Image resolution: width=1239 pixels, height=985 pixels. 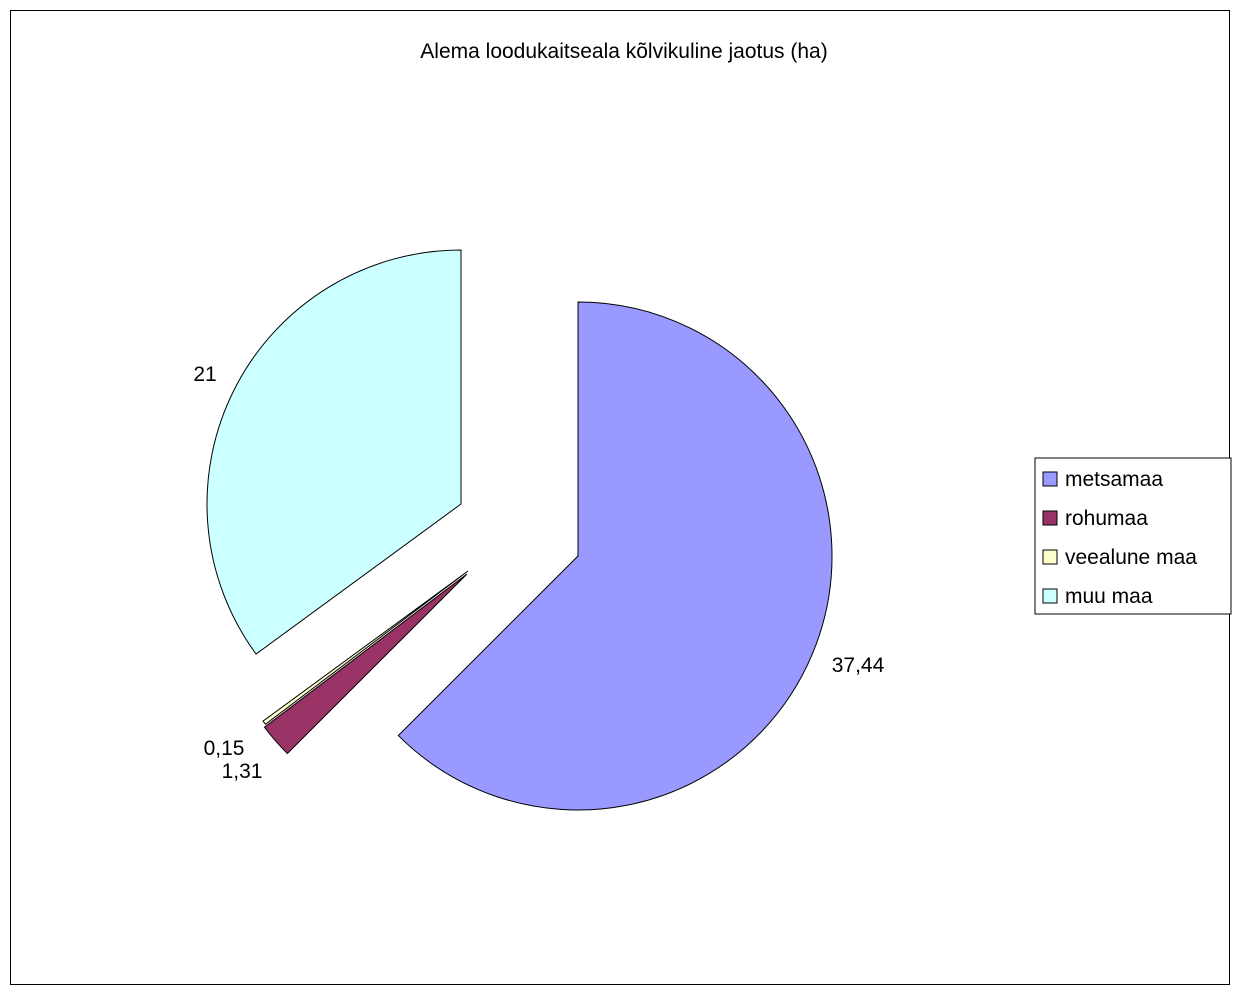 I want to click on data-label-metsamaa: 37,44, so click(x=858, y=665).